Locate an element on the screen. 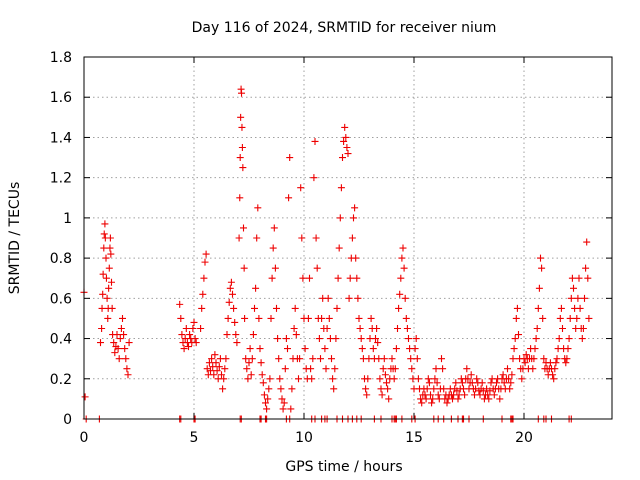 Image resolution: width=640 pixels, height=480 pixels. y-tick-label: 1 is located at coordinates (67, 219).